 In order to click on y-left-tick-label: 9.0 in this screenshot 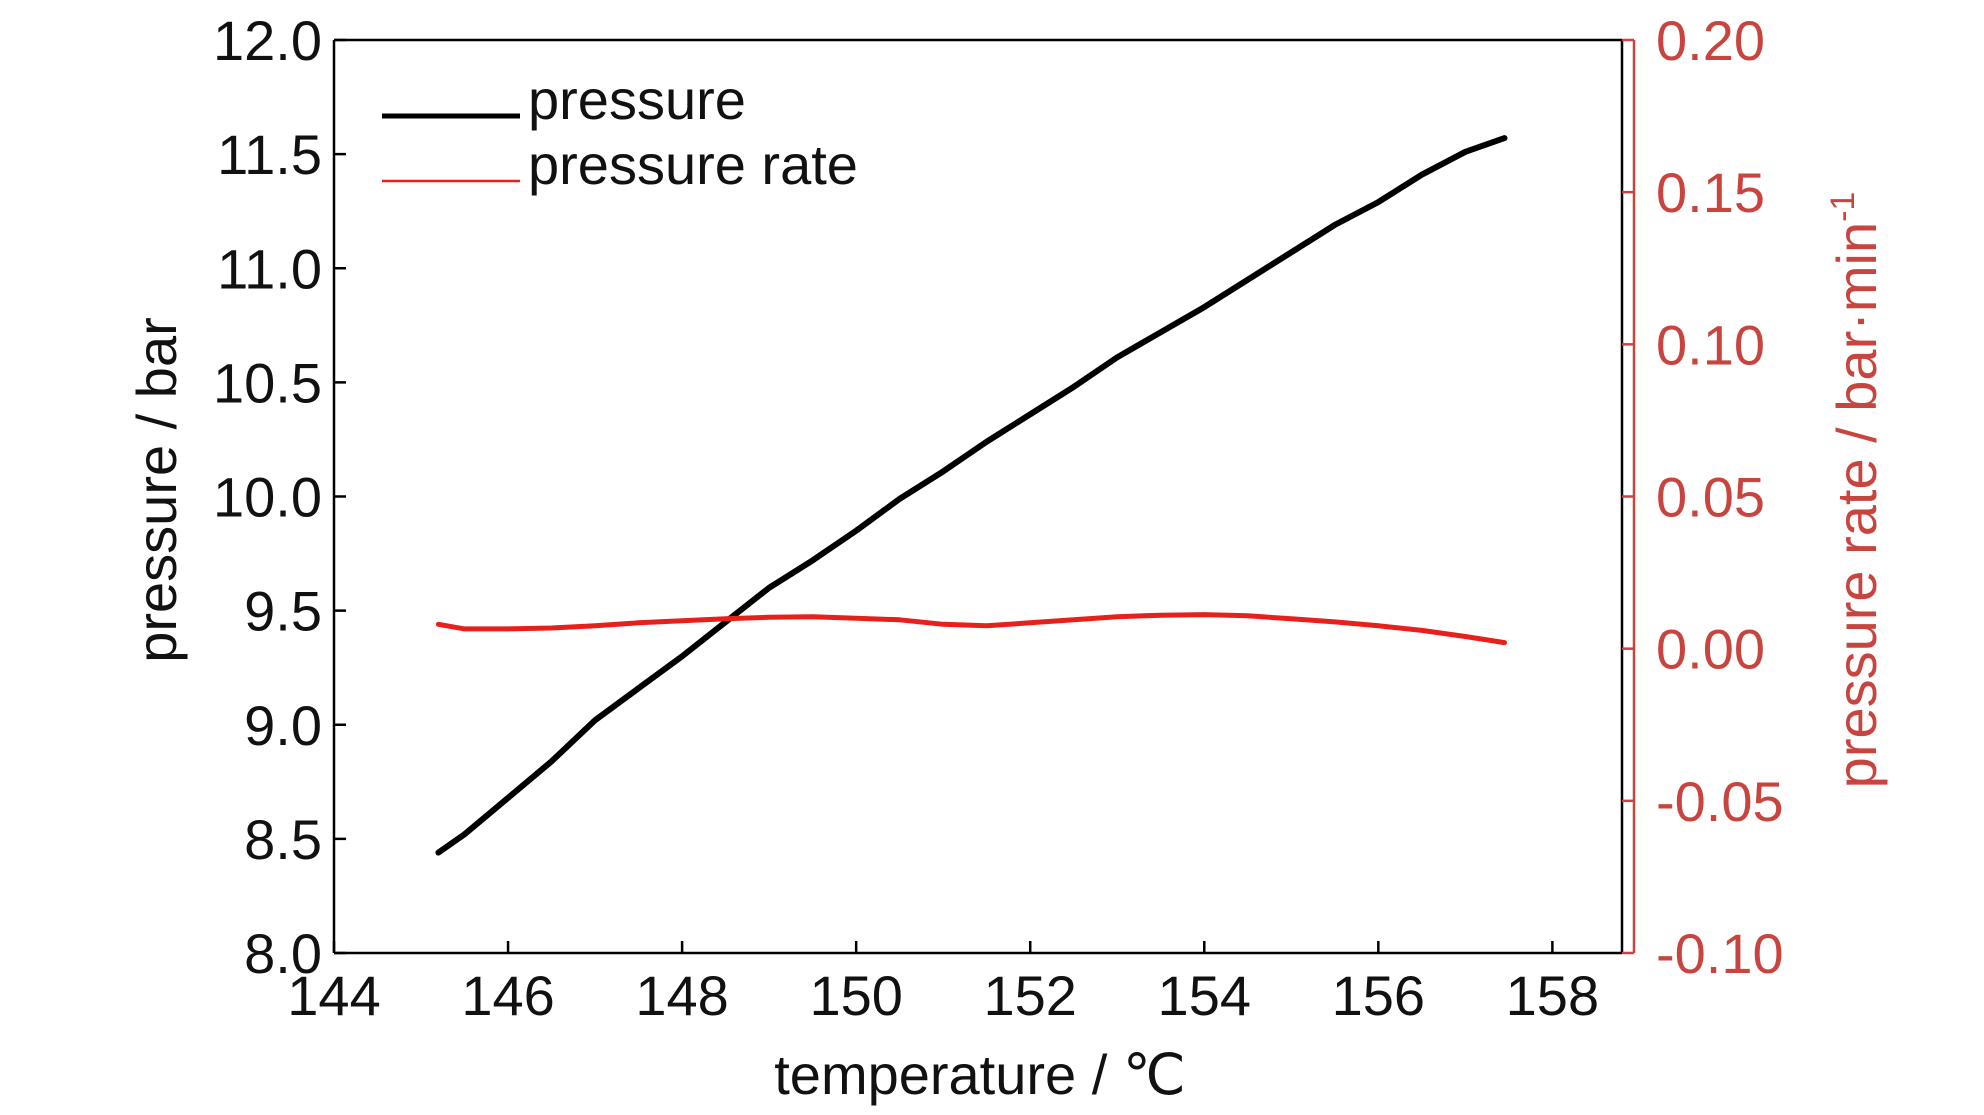, I will do `click(283, 725)`.